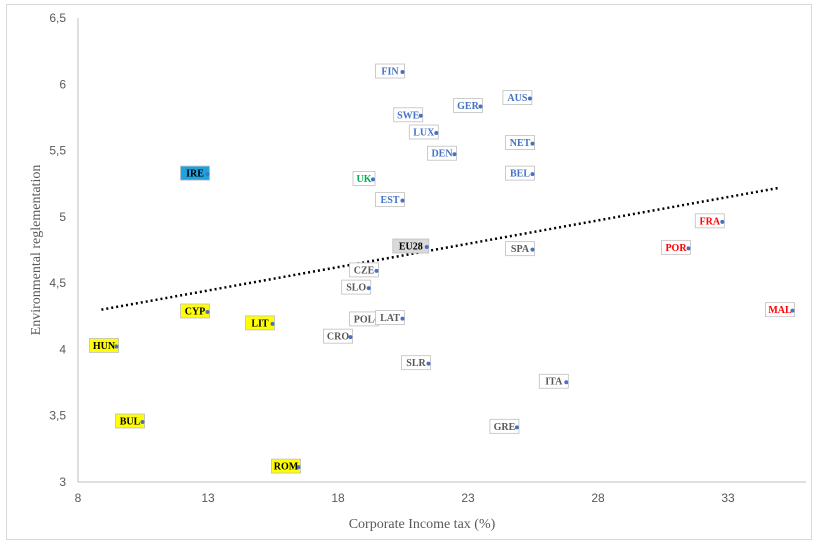 The height and width of the screenshot is (544, 817). Describe the element at coordinates (468, 498) in the screenshot. I see `x-tick-label: 23` at that location.